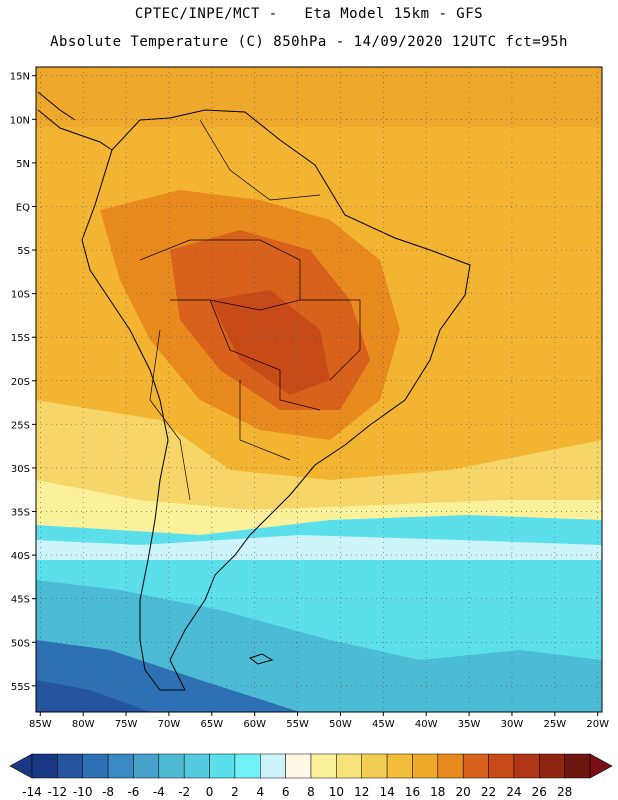 The height and width of the screenshot is (800, 618). What do you see at coordinates (20, 643) in the screenshot?
I see `lat-label: 50S` at bounding box center [20, 643].